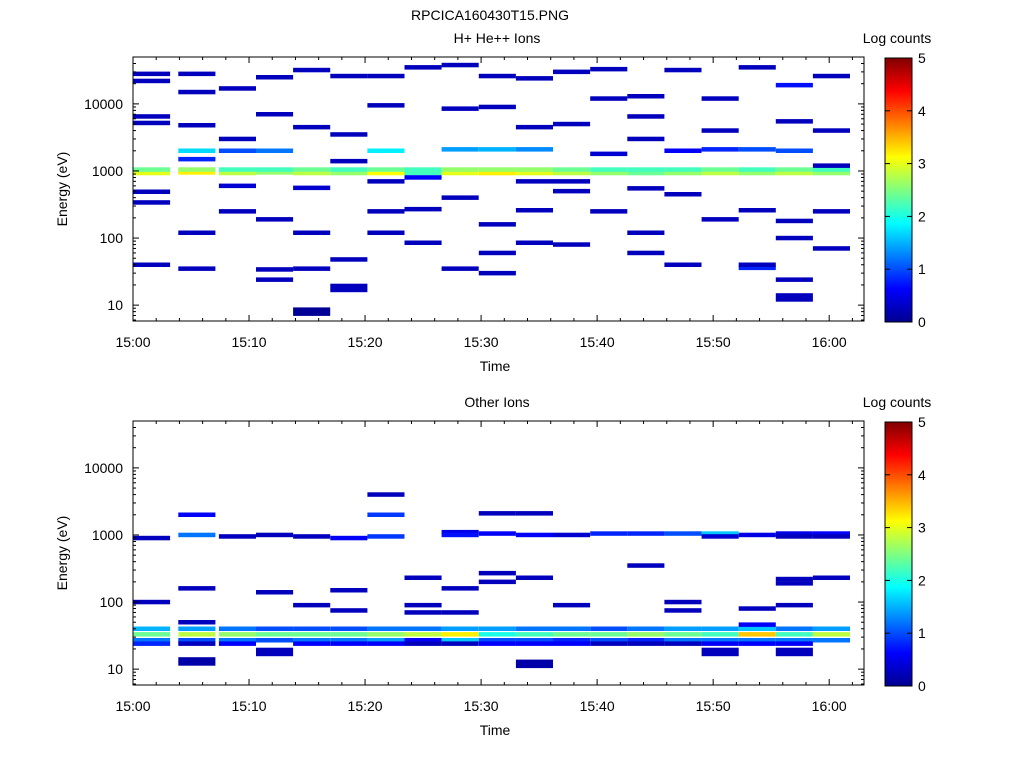 The image size is (1024, 768). I want to click on x-tick-label: 15:40, so click(597, 342).